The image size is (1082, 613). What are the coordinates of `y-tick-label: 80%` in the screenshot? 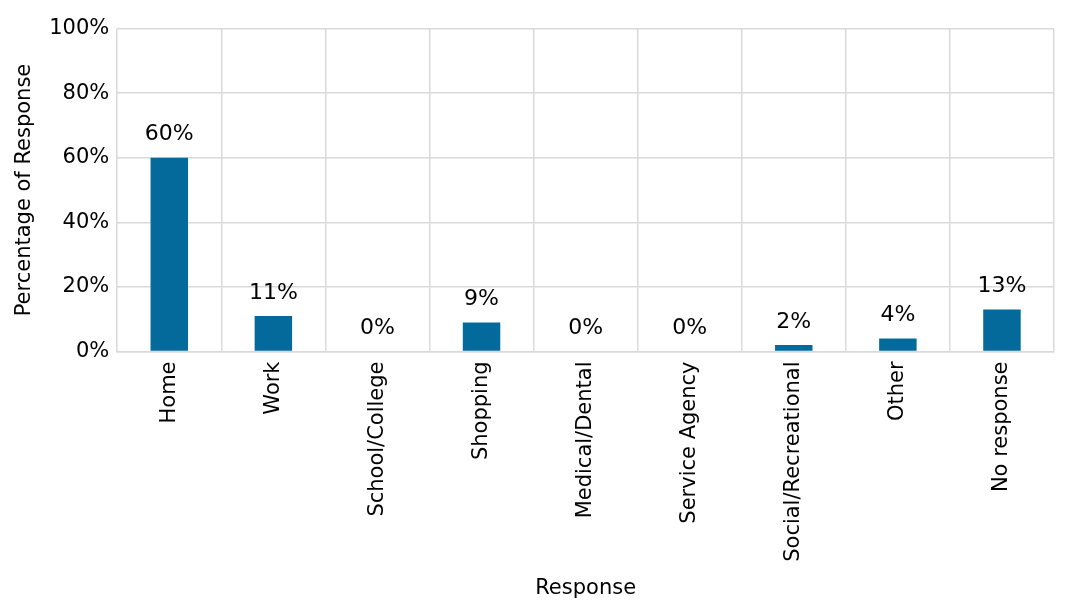 It's located at (86, 91).